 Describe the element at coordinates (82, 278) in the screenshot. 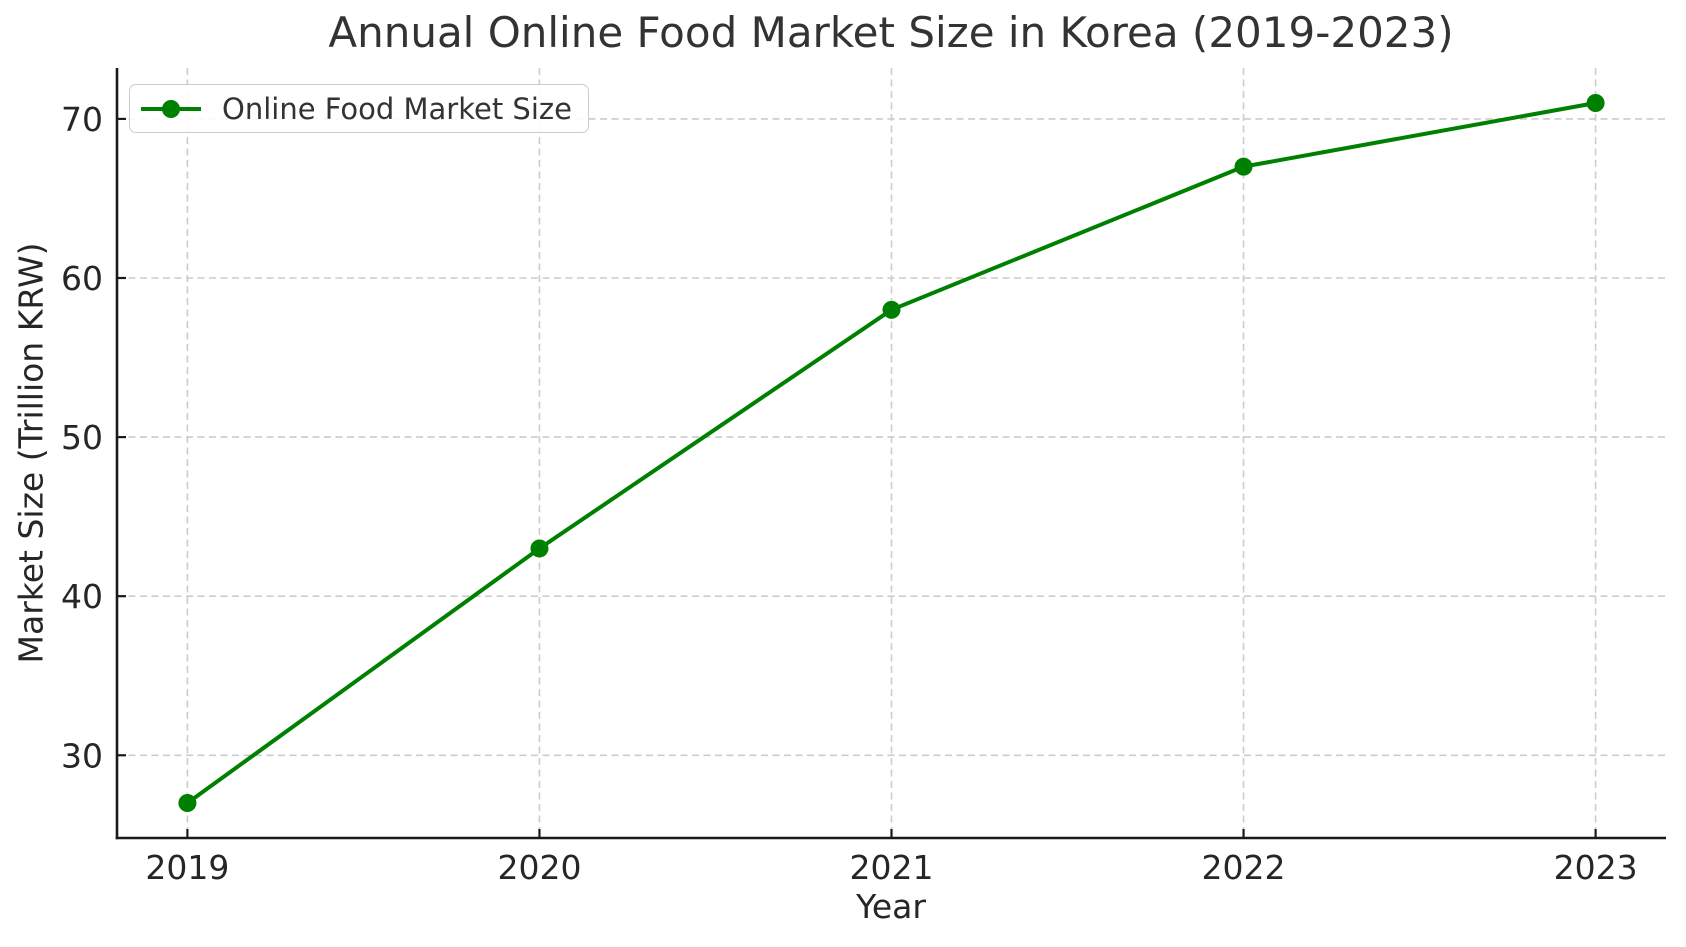

I see `y-tick-label: 60` at that location.